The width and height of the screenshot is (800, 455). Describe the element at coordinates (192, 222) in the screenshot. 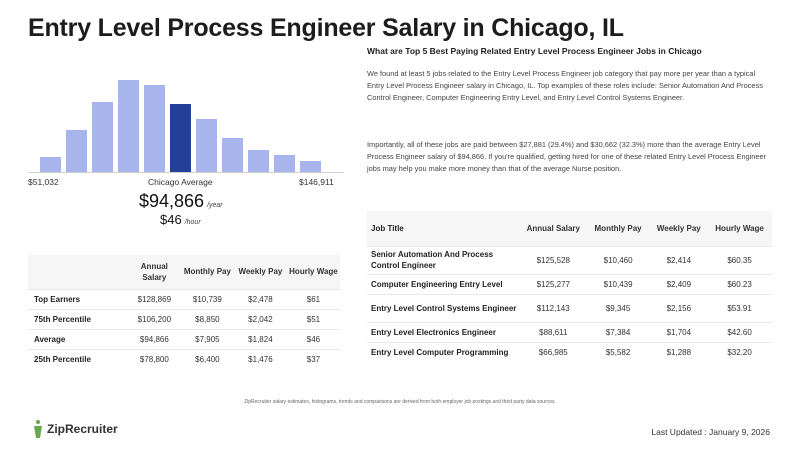

I see `average-hourly-unit: /hour` at that location.